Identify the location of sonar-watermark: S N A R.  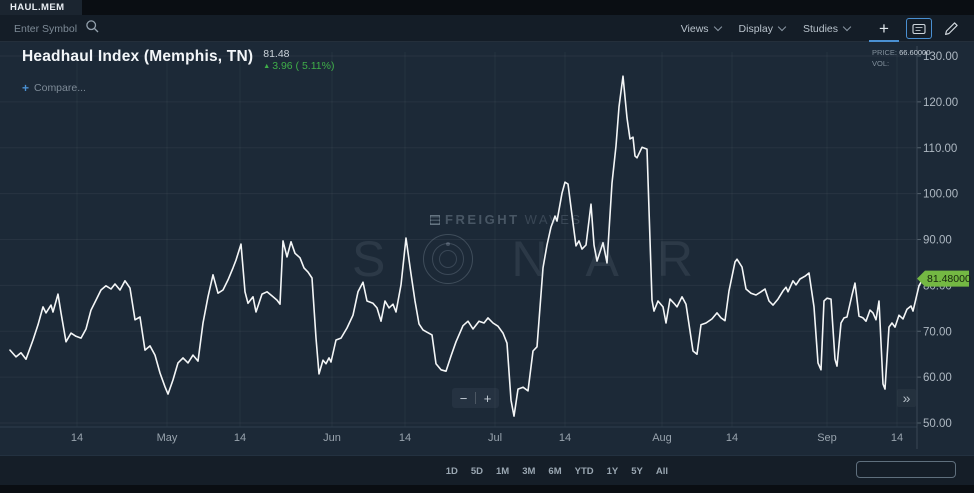
(522, 259).